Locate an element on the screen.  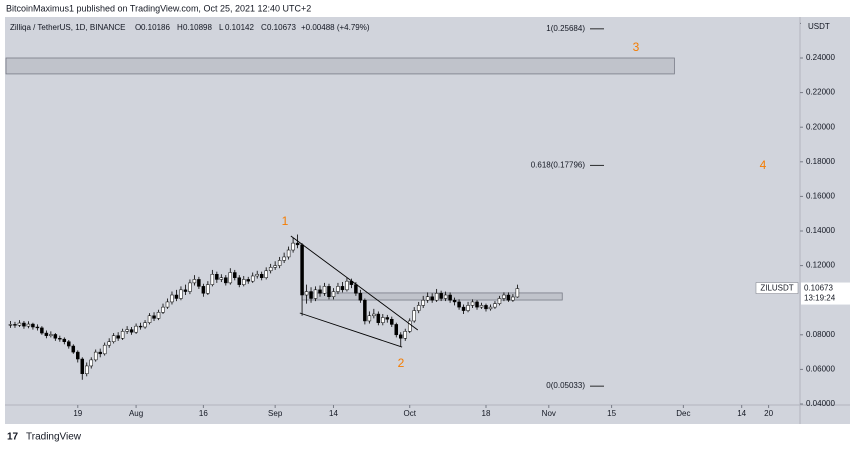
price-tag is located at coordinates (825, 293).